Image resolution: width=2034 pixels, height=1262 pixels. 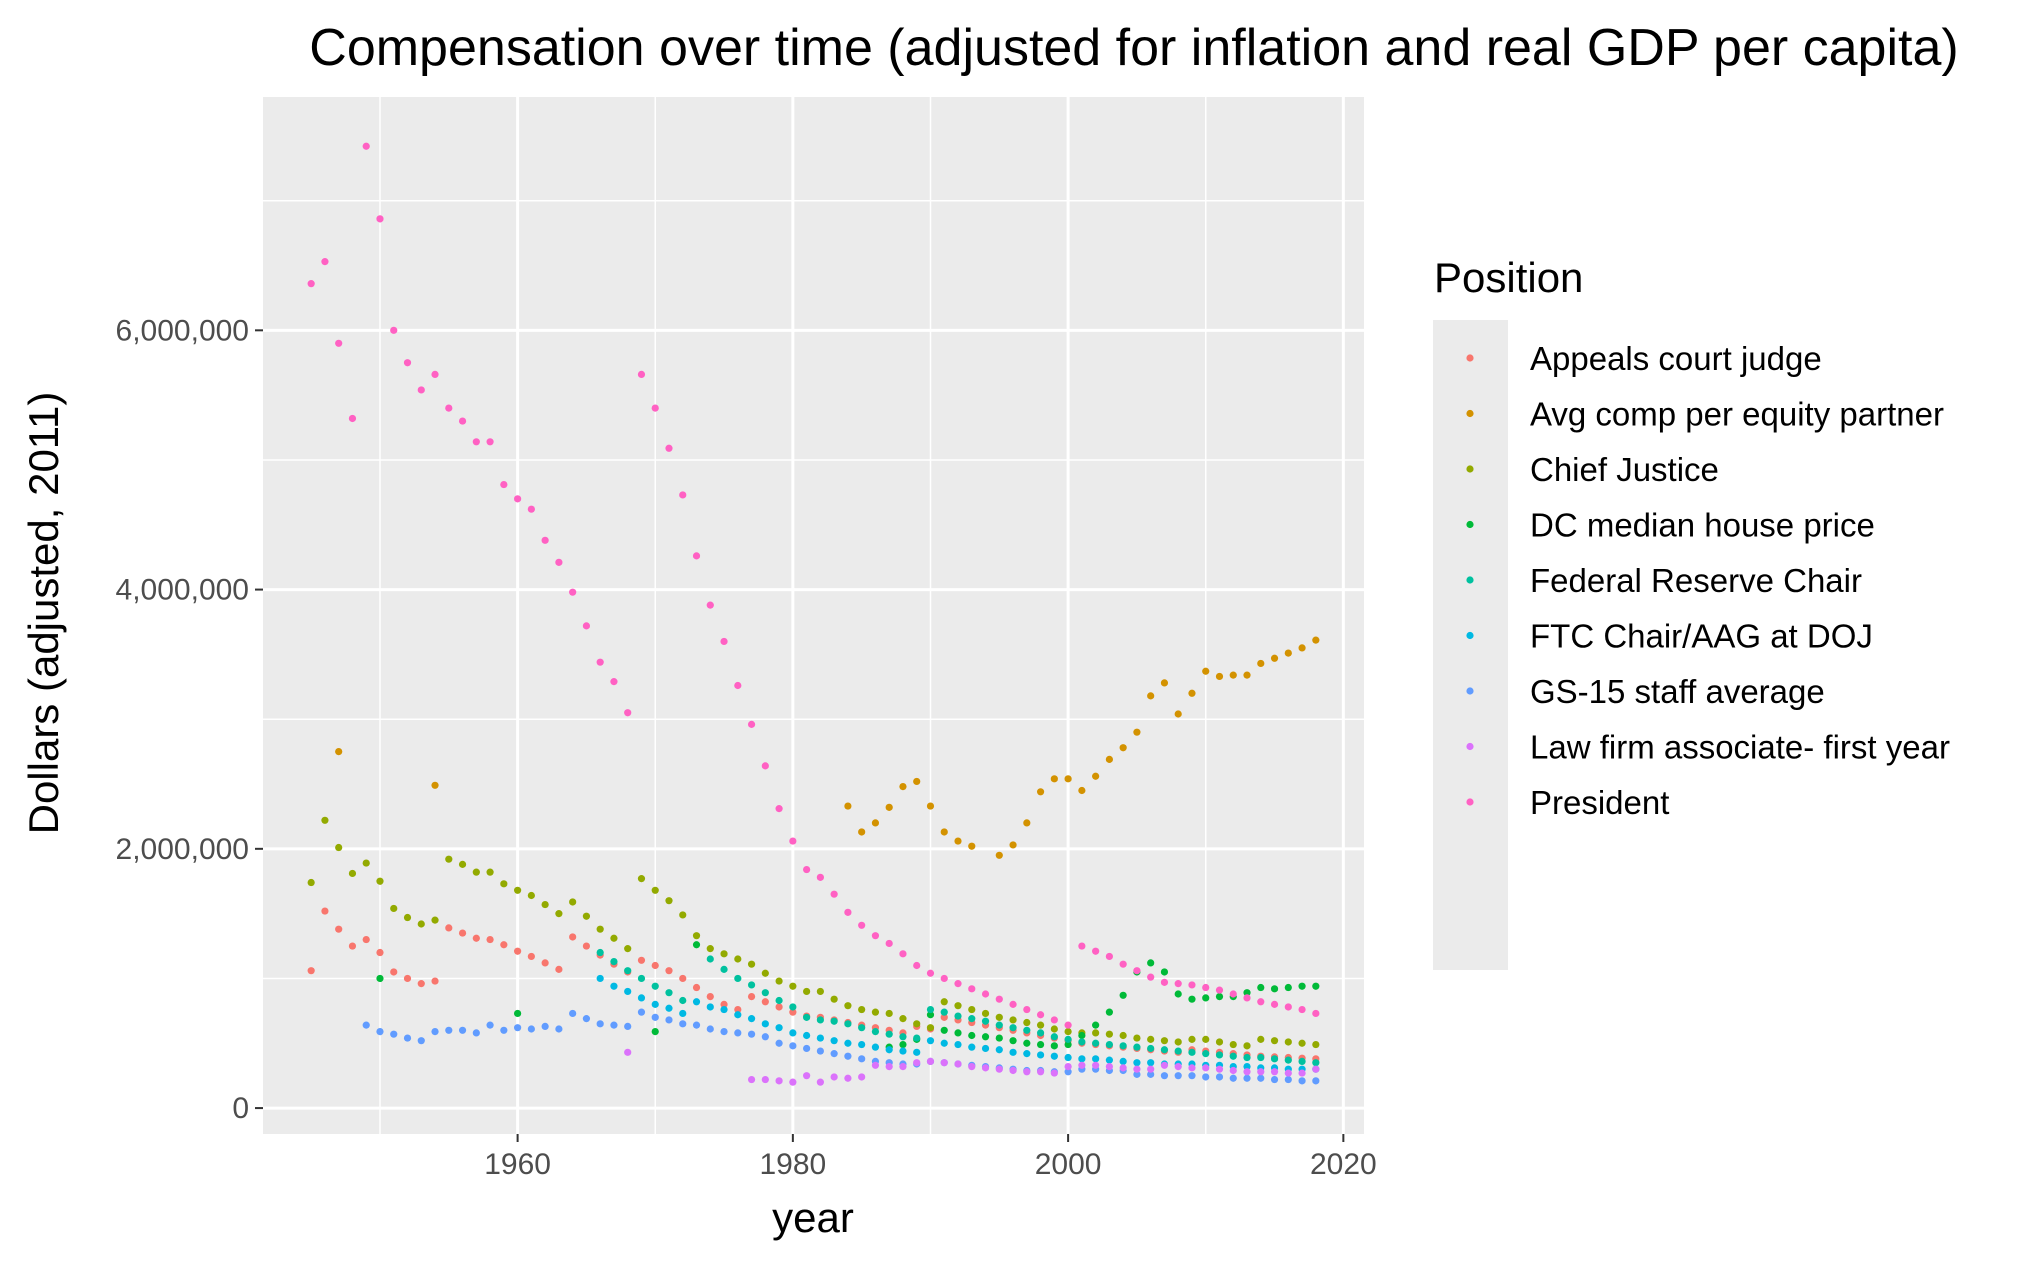 I want to click on legend-label-8: President, so click(x=1599, y=802).